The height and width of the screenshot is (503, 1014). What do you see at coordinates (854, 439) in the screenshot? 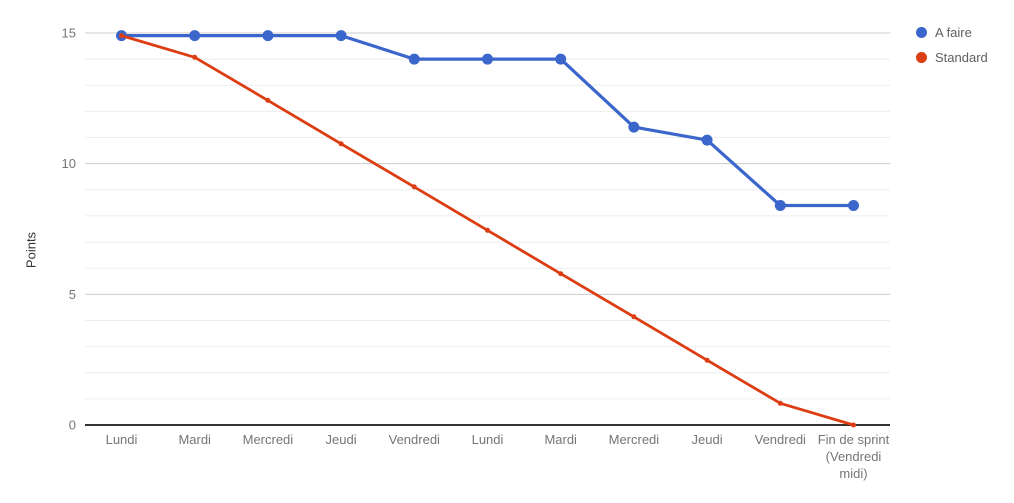
I see `x-category-label: Fin de sprint` at bounding box center [854, 439].